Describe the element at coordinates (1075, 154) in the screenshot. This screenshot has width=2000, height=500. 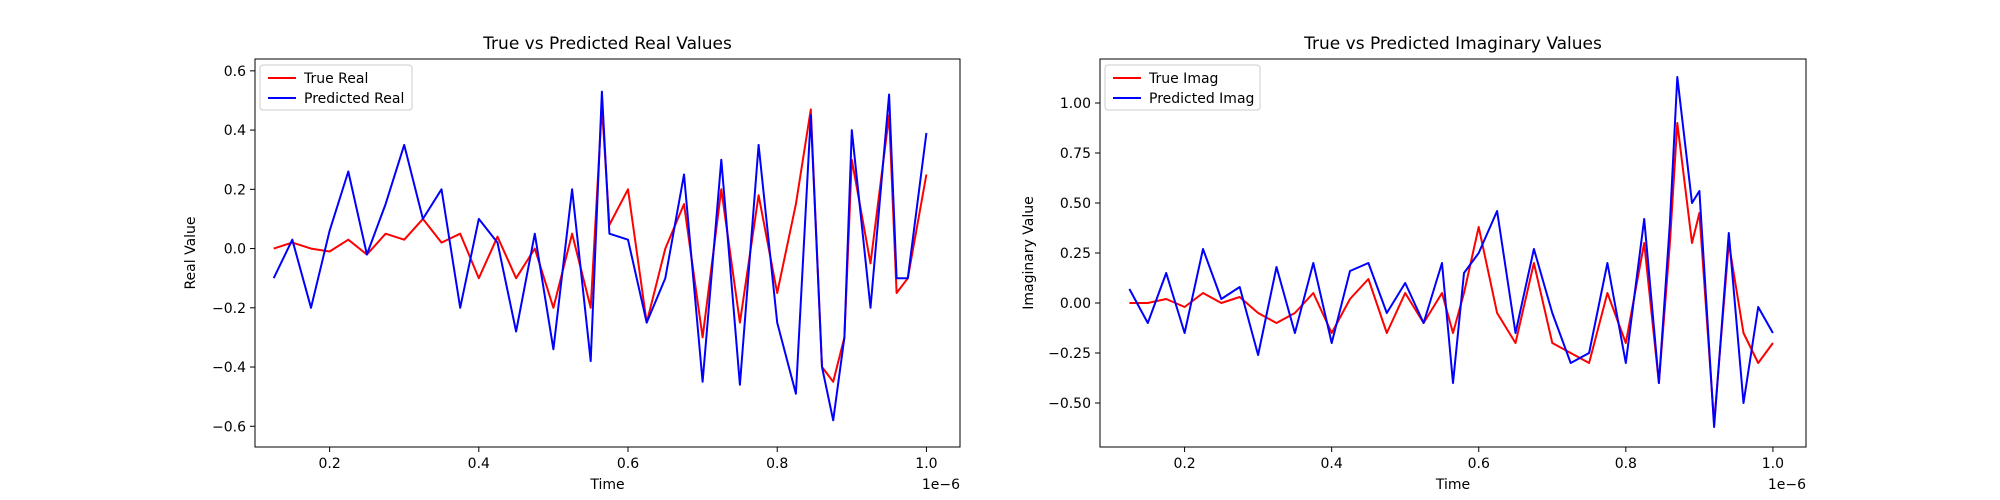
I see `y-tick-label: 0.75` at that location.